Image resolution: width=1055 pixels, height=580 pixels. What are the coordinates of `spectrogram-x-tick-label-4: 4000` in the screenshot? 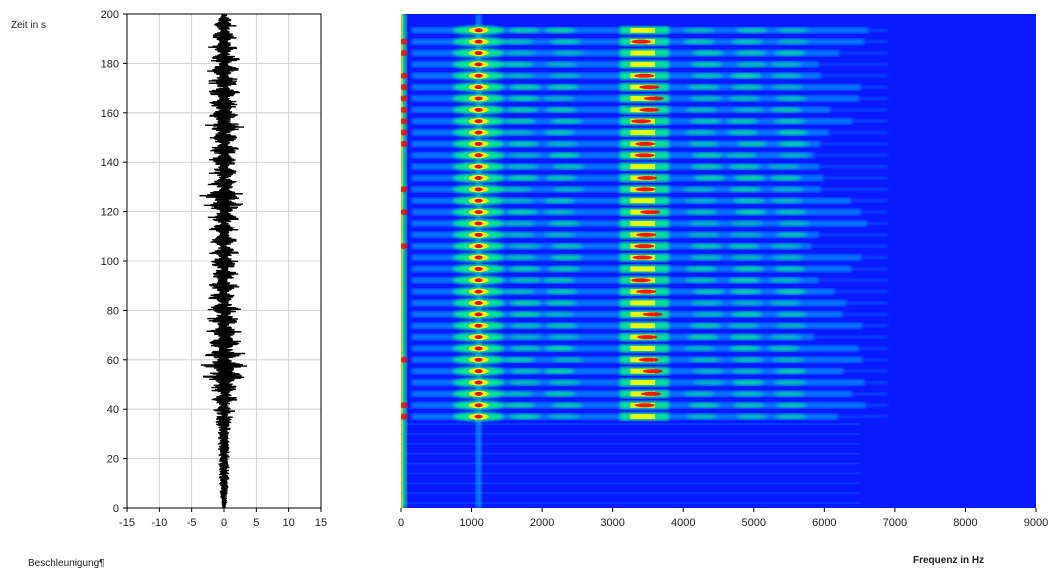 It's located at (683, 523).